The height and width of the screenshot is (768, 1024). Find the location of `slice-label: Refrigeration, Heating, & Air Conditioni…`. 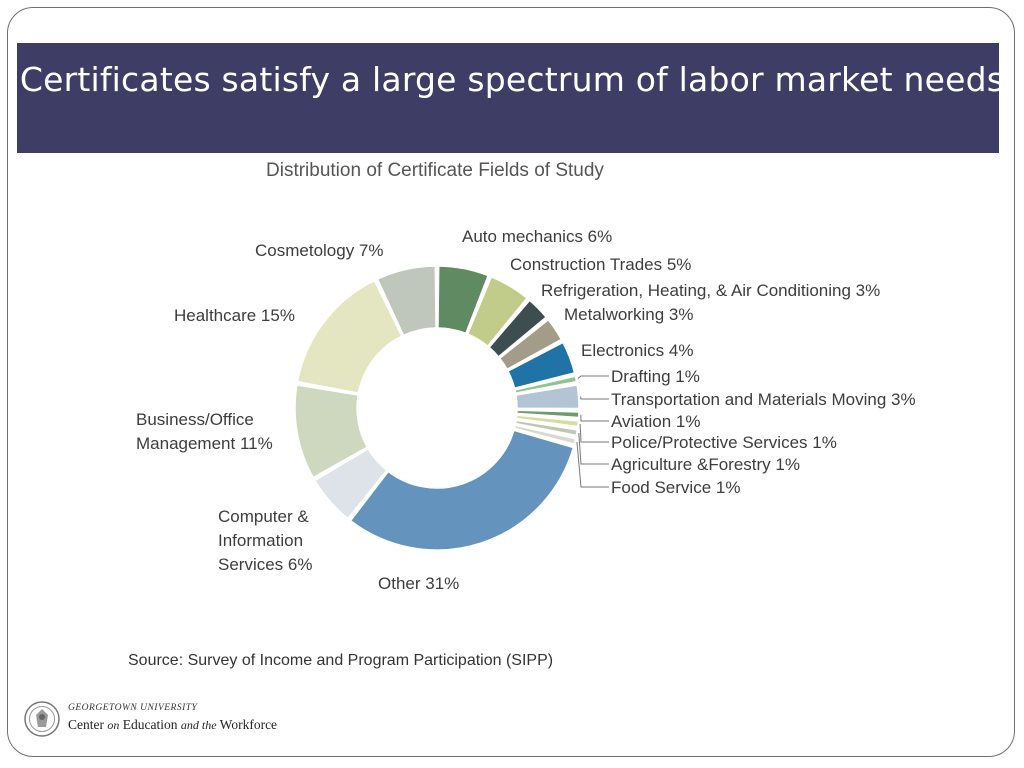

slice-label: Refrigeration, Heating, & Air Conditioni… is located at coordinates (710, 290).